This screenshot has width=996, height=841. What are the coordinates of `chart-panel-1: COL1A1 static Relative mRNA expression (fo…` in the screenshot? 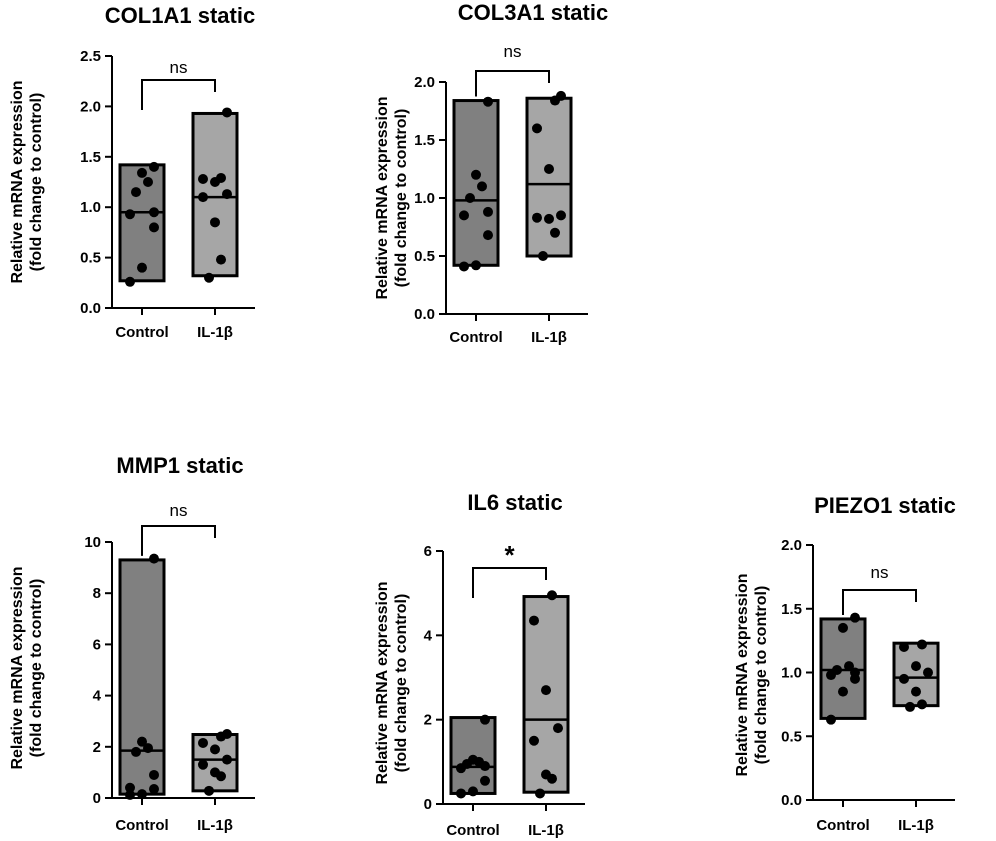 It's located at (132, 172).